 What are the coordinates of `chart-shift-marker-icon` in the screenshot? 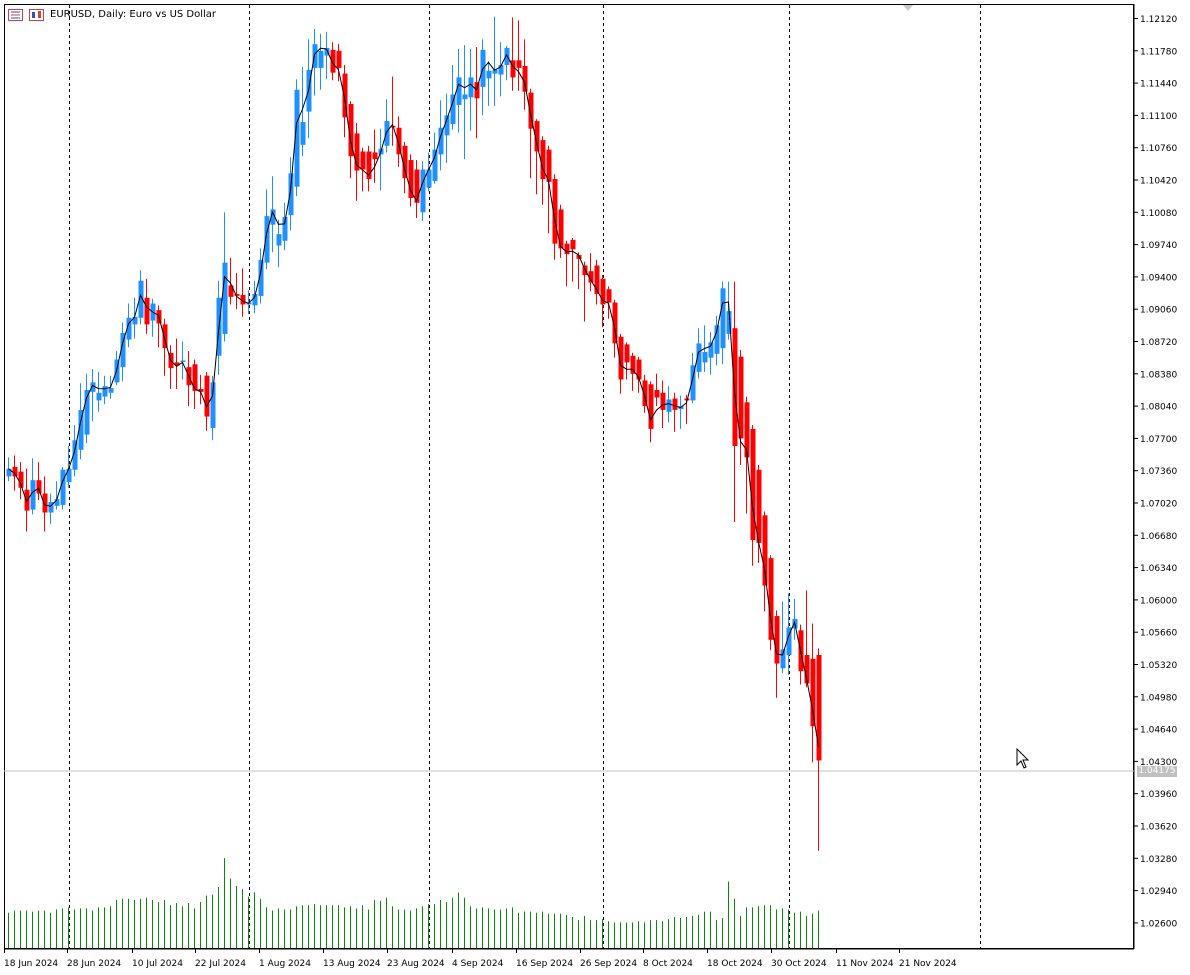 It's located at (908, 8).